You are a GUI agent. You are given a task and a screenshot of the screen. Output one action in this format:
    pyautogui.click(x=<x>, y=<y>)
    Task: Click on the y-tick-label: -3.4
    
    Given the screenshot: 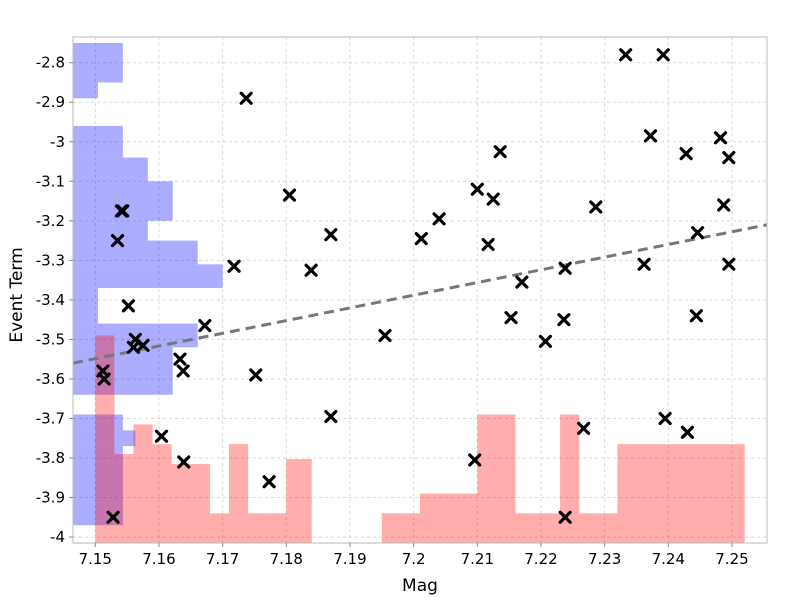 What is the action you would take?
    pyautogui.click(x=50, y=300)
    